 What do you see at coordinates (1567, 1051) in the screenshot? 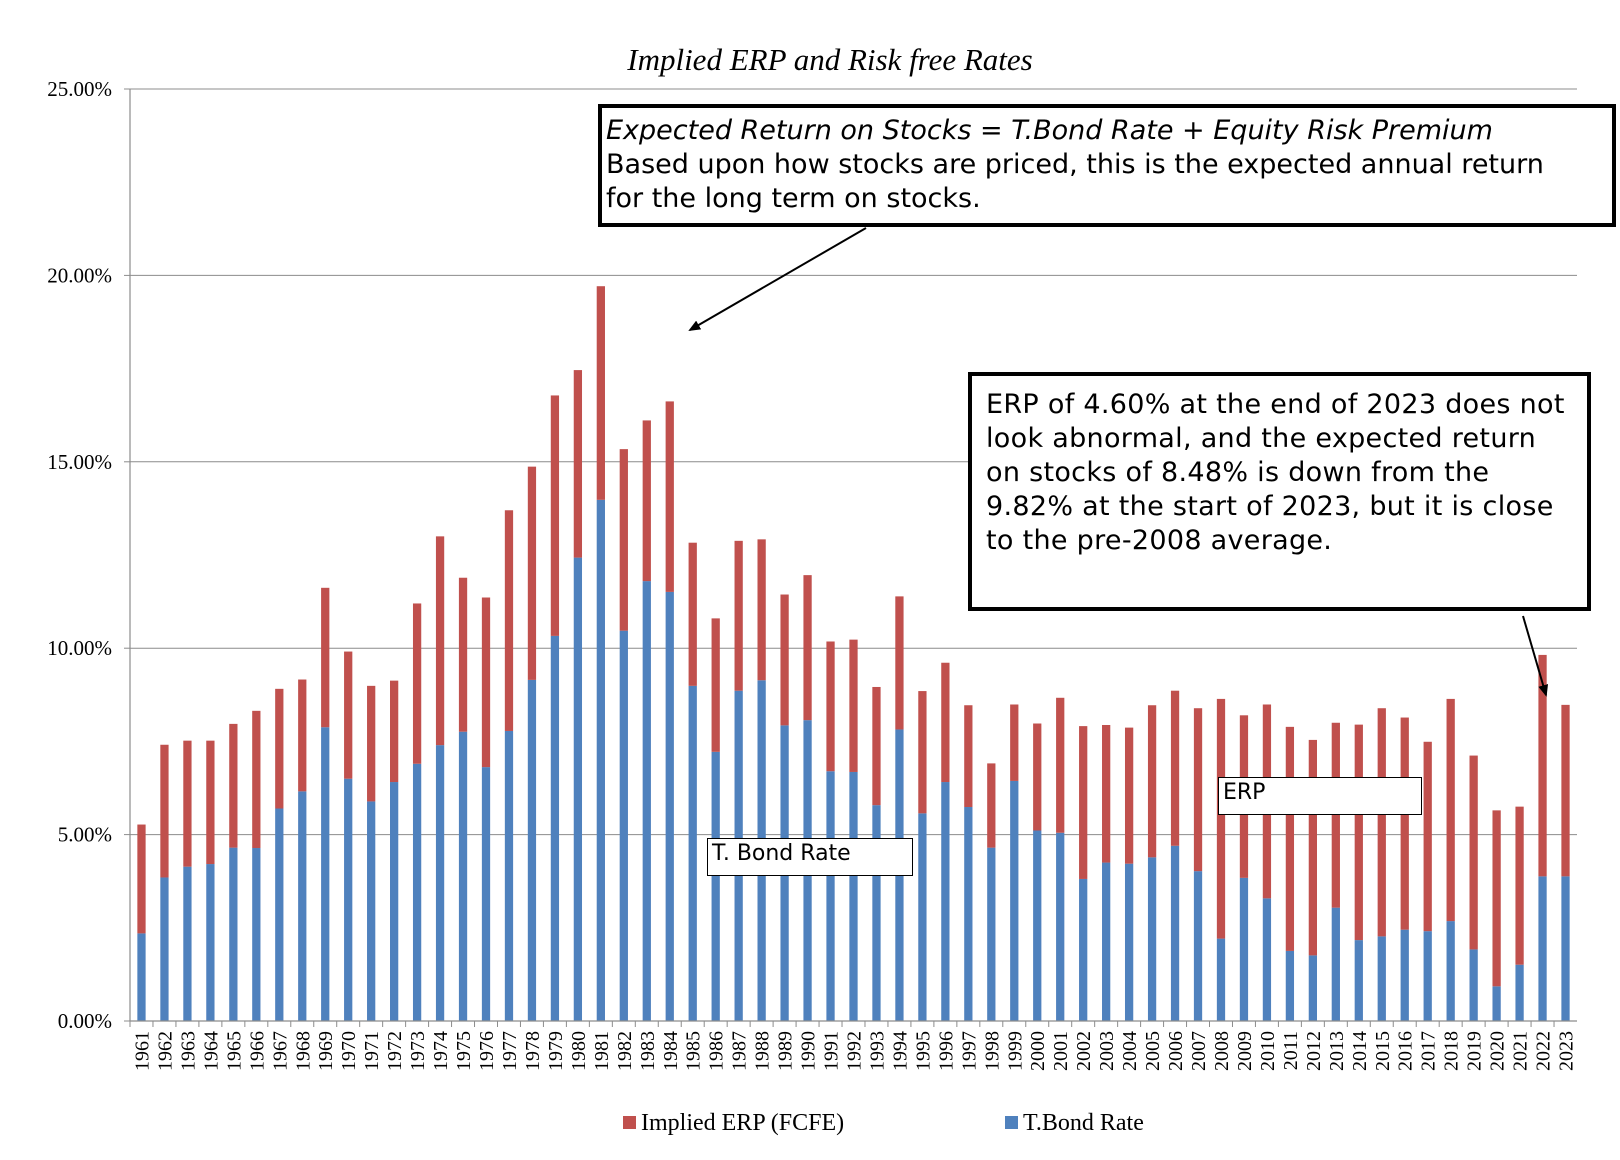
I see `x-tick-label: 2023` at bounding box center [1567, 1051].